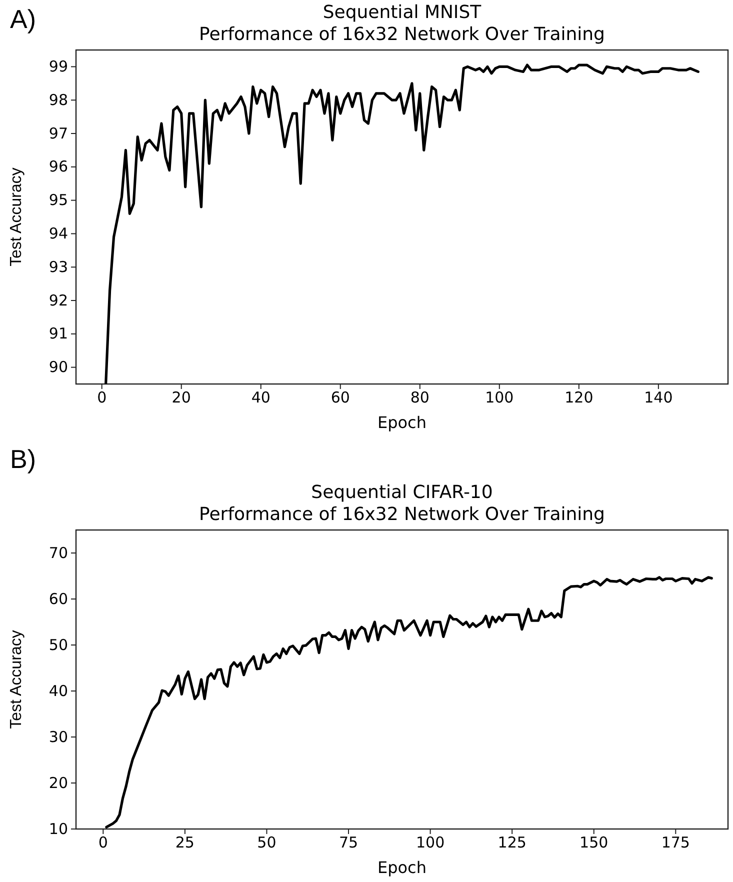  What do you see at coordinates (260, 397) in the screenshot?
I see `x-tick-label: 40` at bounding box center [260, 397].